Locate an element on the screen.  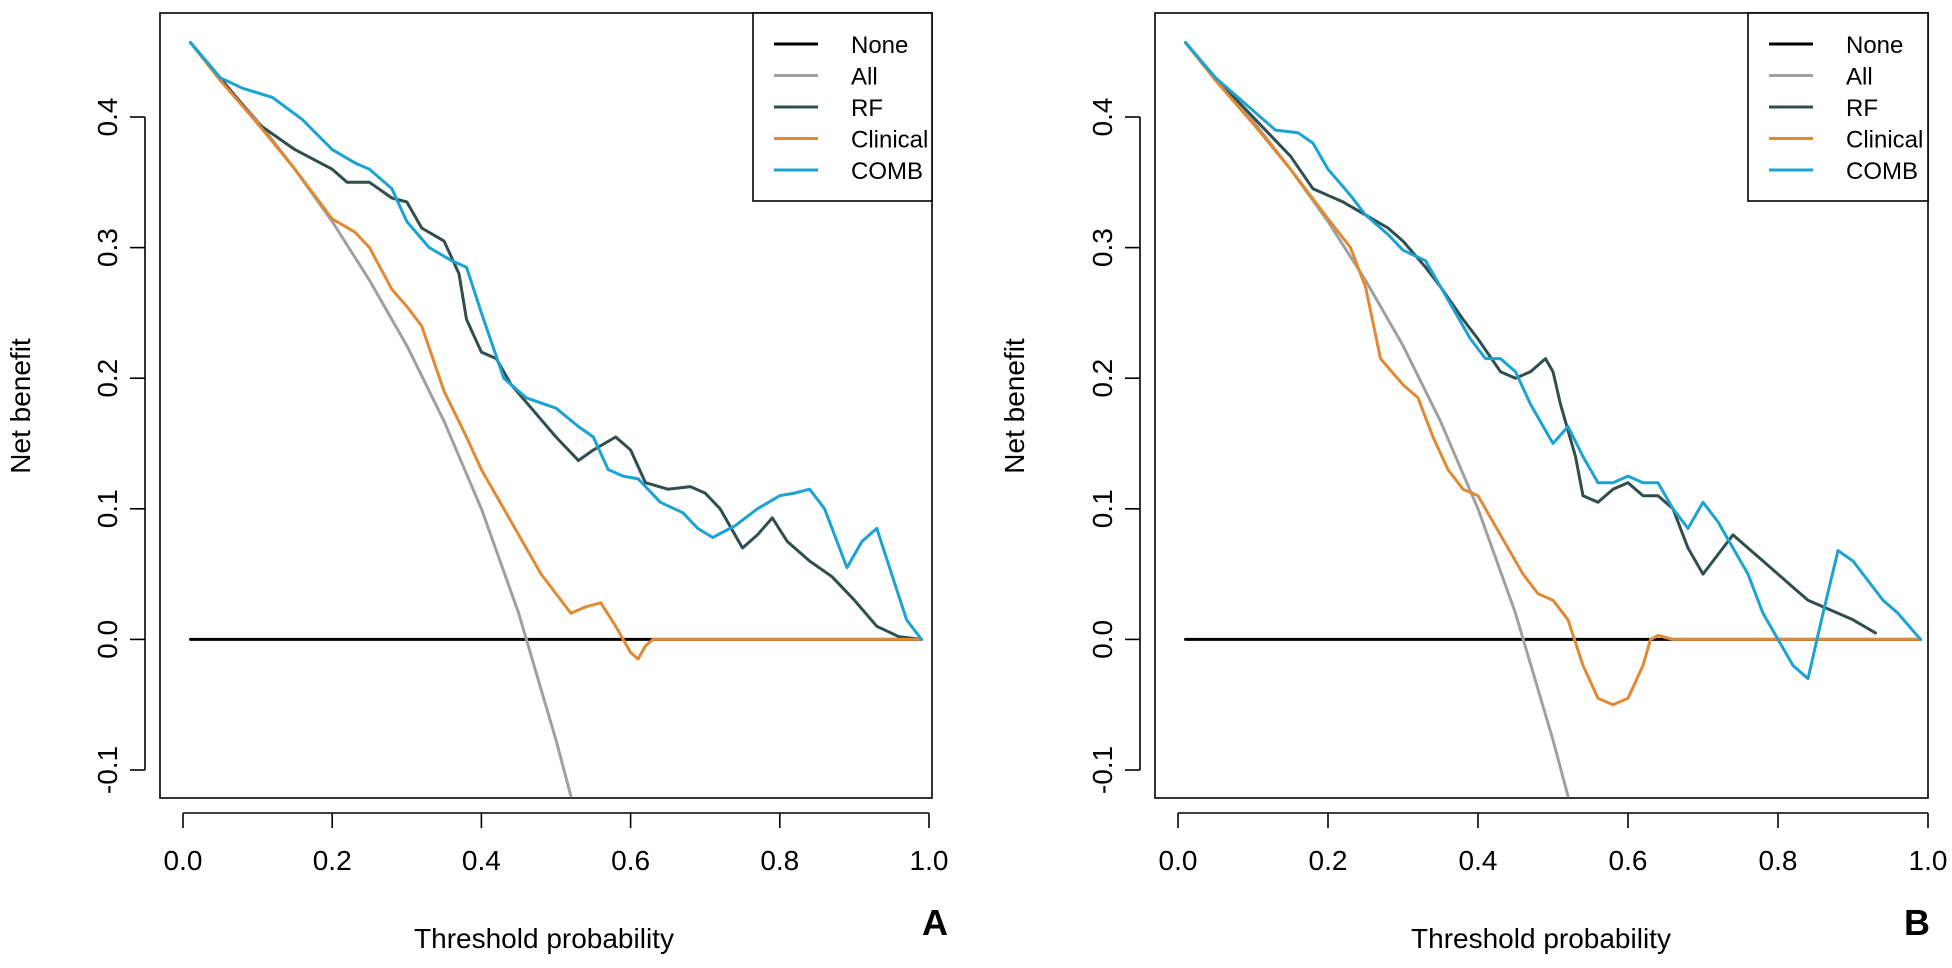
x-tick-label-b-4: 0.8 is located at coordinates (1778, 860).